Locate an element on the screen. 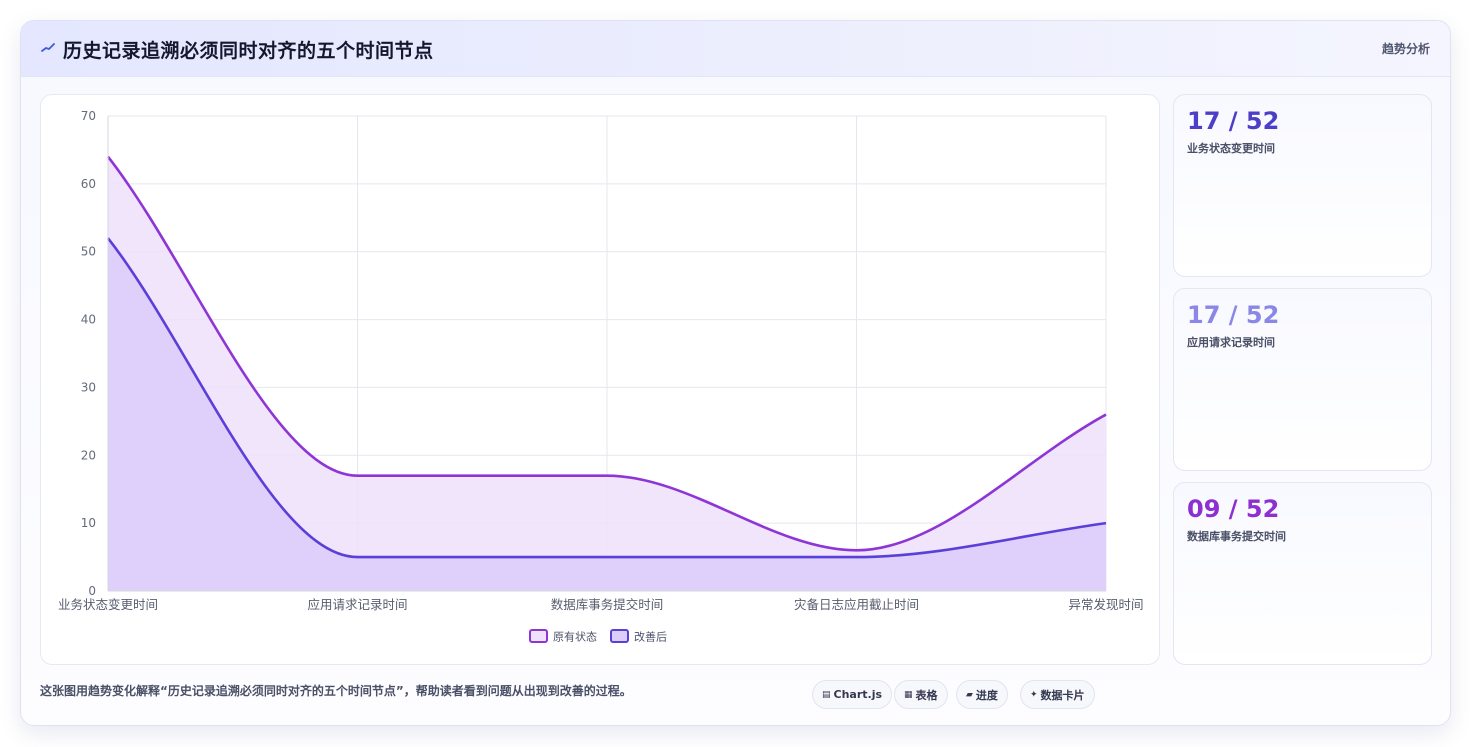 This screenshot has width=1471, height=747. trend-line-icon is located at coordinates (48, 47).